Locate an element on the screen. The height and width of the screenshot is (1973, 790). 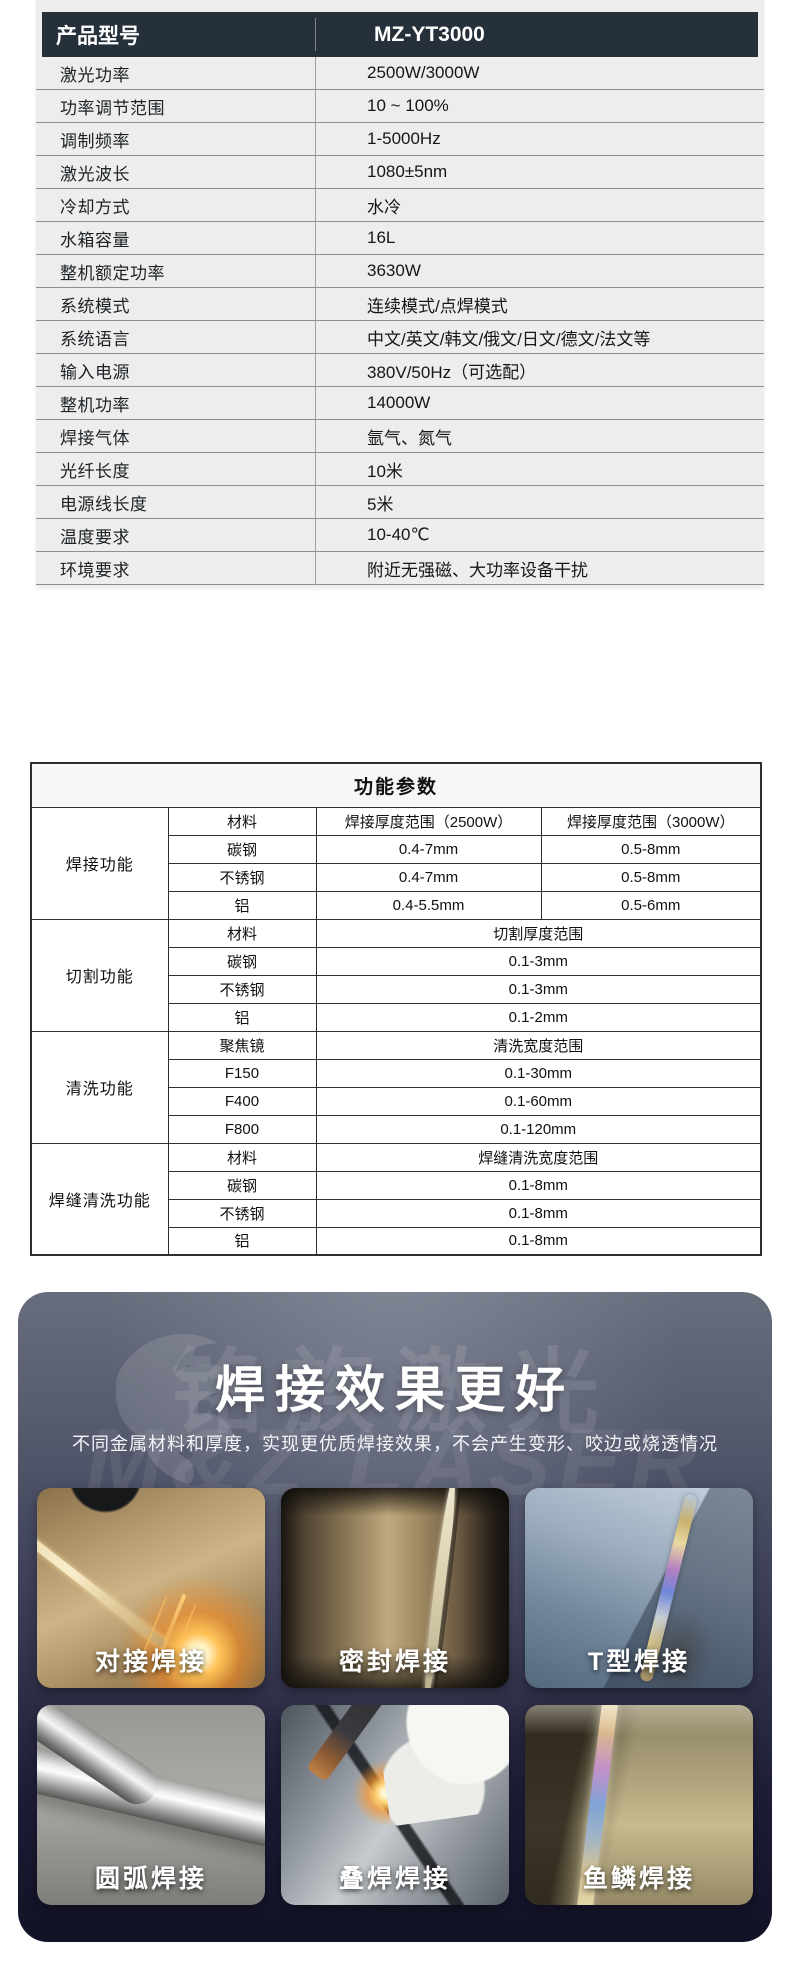
photo-card-arc-welding: 圆弧焊接 is located at coordinates (151, 1805).